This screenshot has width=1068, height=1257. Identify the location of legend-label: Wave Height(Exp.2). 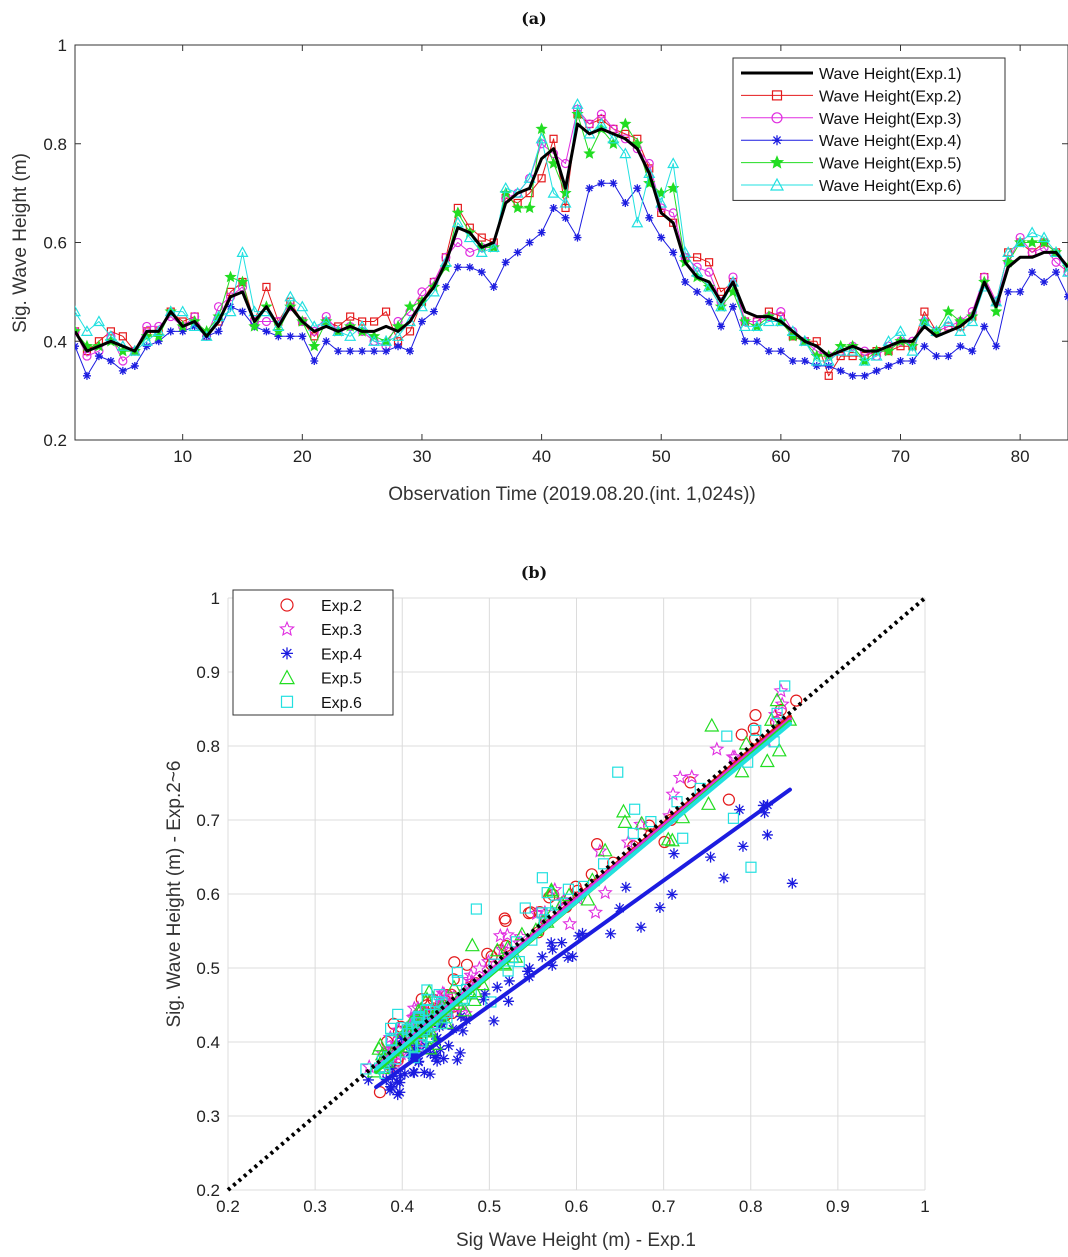
(890, 96).